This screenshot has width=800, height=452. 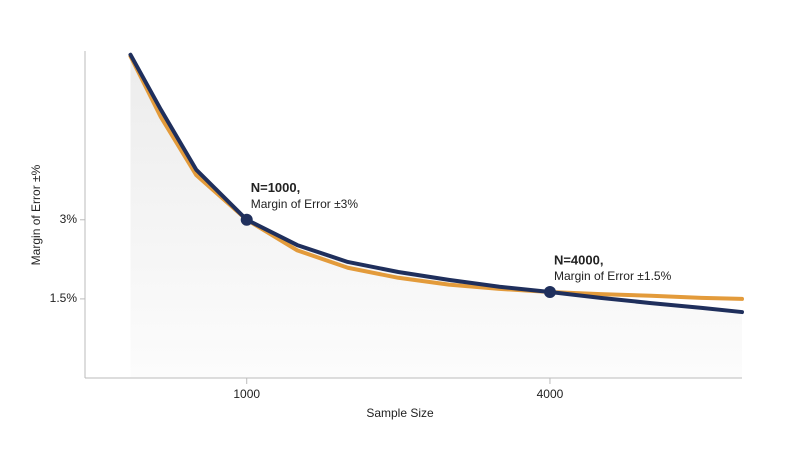 I want to click on y-axis-label: Margin of Error ±%, so click(x=36, y=214).